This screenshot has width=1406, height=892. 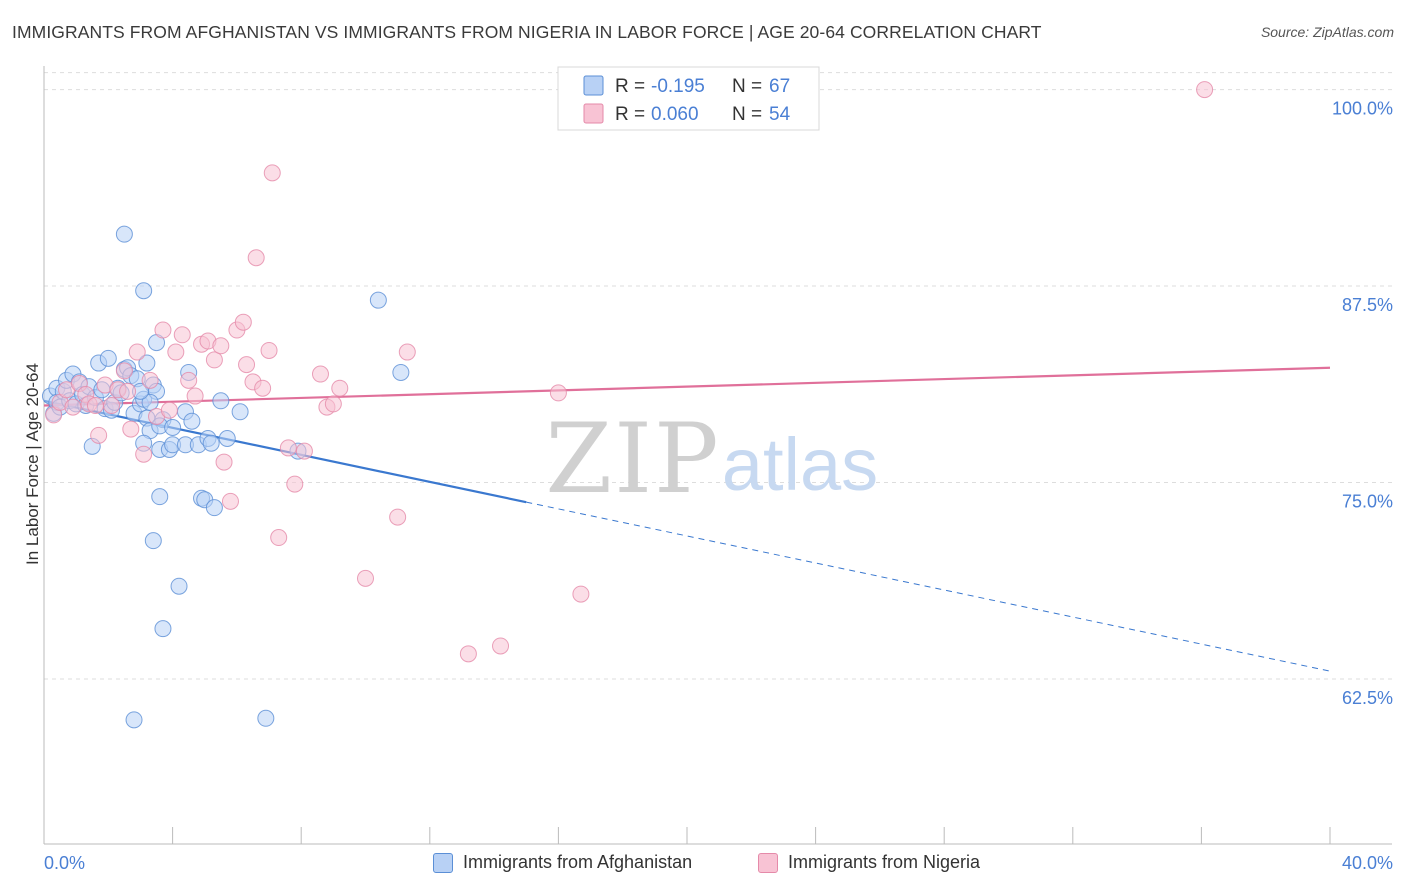 I want to click on x-tick-label-start: 0.0%, so click(x=64, y=863).